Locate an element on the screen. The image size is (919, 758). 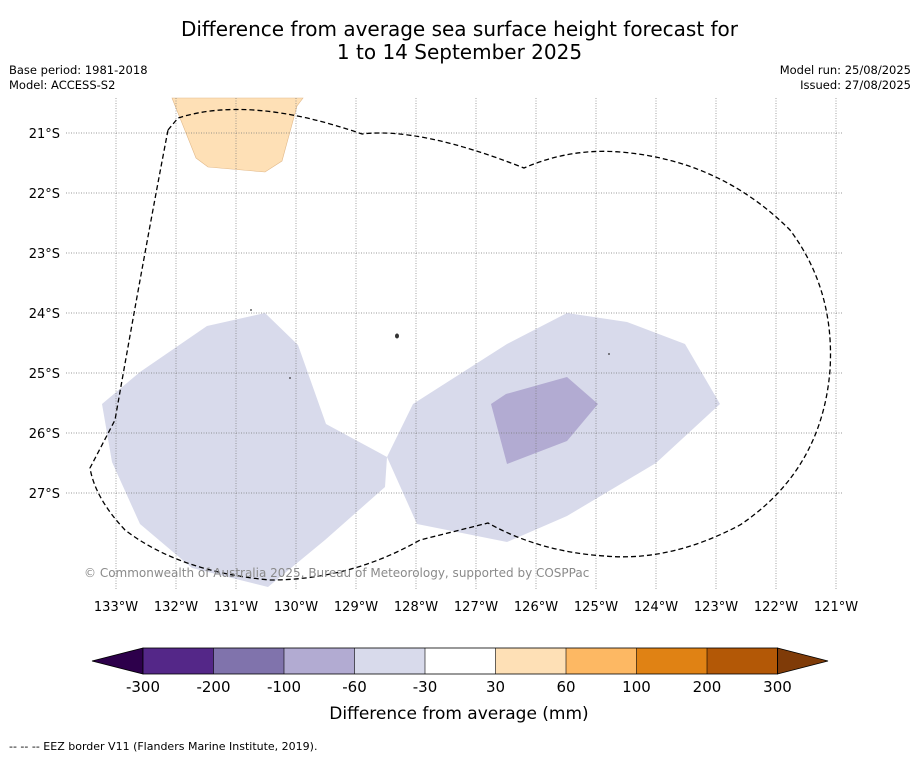
lat-label: 24°S is located at coordinates (44, 314).